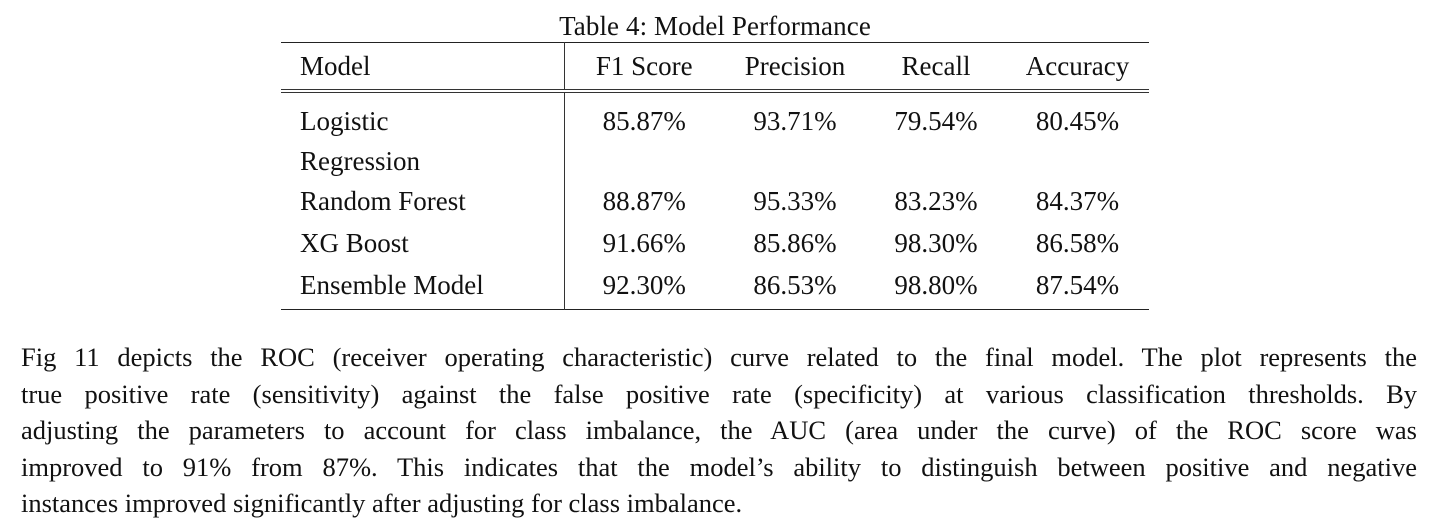  I want to click on accuracy-cell: 84.37%, so click(1077, 201).